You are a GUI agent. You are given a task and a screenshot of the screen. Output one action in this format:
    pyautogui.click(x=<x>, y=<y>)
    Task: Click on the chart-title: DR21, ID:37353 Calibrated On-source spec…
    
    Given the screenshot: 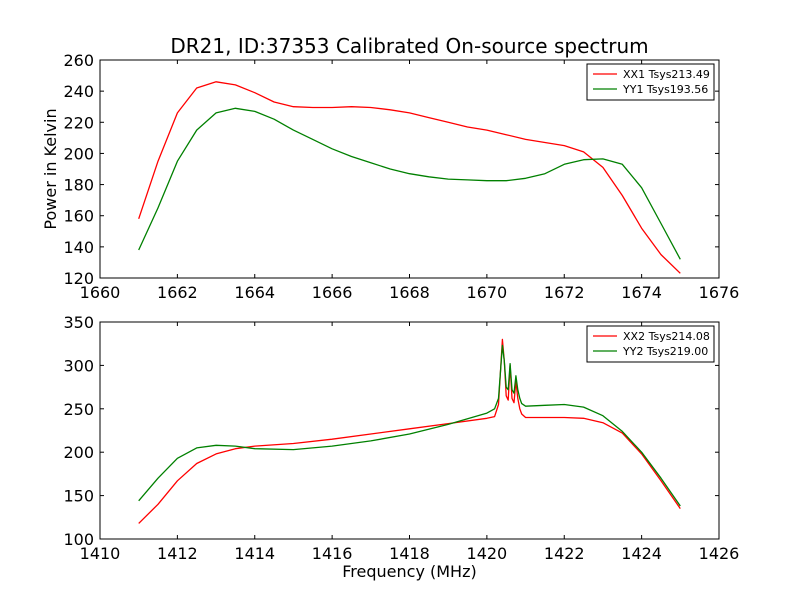 What is the action you would take?
    pyautogui.click(x=409, y=46)
    